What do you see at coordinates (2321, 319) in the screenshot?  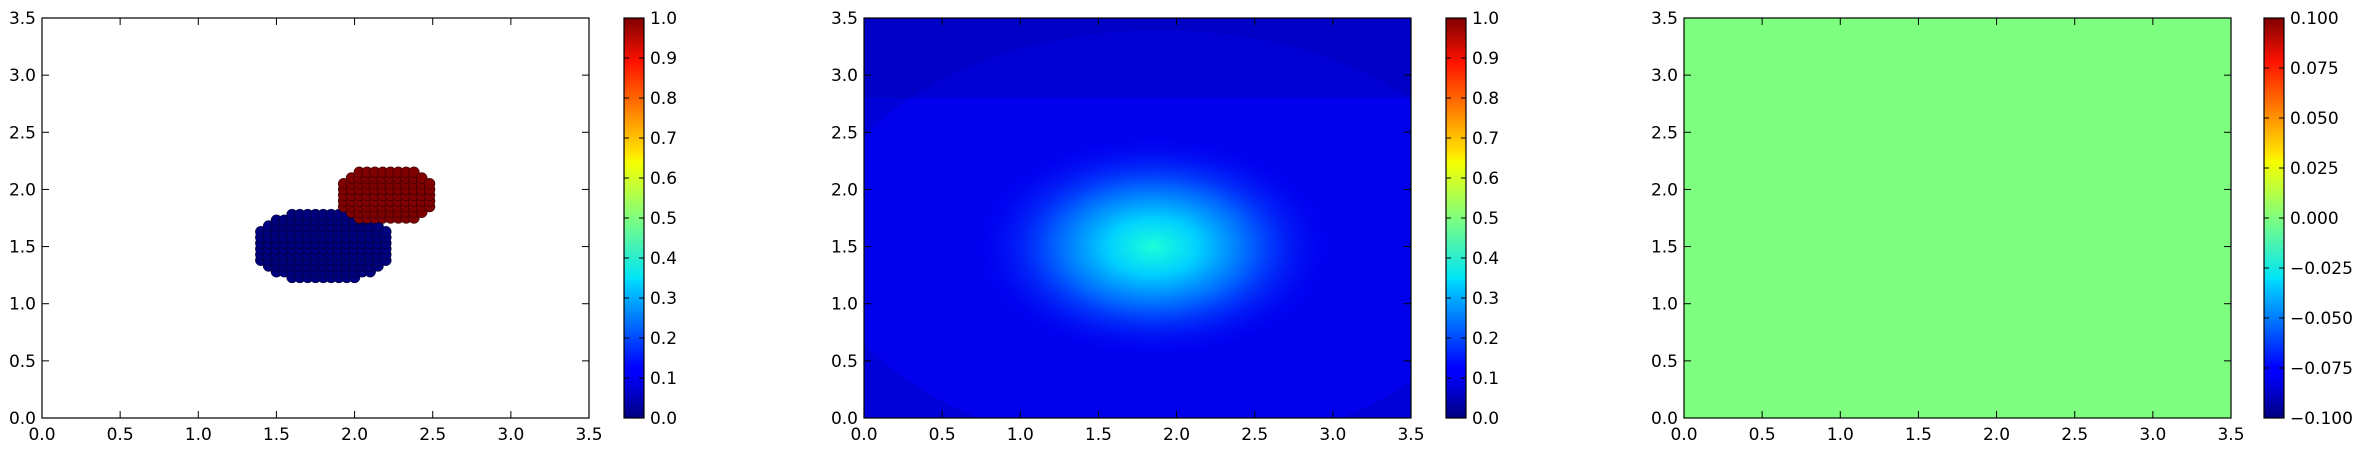 I see `colorbar-tick-label: −0.050` at bounding box center [2321, 319].